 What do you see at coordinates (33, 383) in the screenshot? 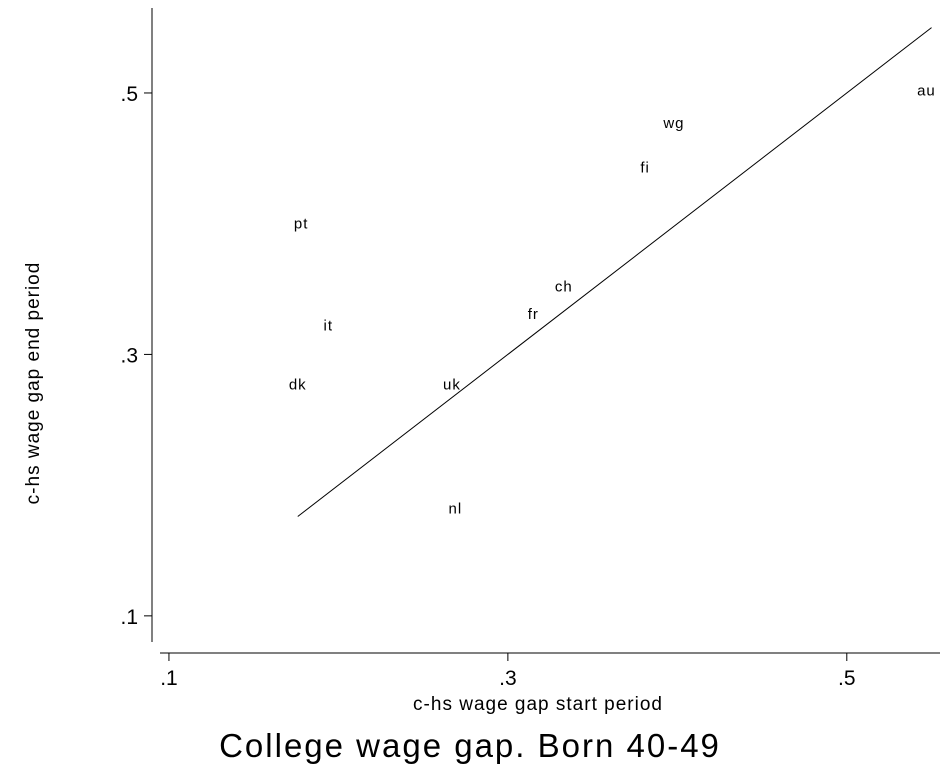
I see `y-axis-title: c-hs wage gap end period` at bounding box center [33, 383].